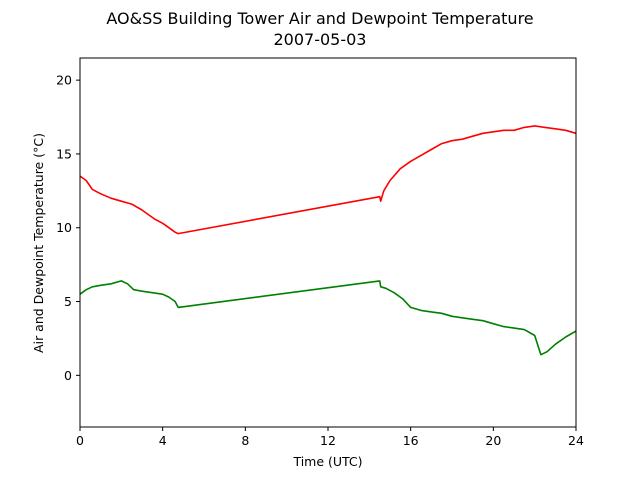 This screenshot has width=640, height=480. Describe the element at coordinates (68, 375) in the screenshot. I see `y-tick-label: 0` at that location.